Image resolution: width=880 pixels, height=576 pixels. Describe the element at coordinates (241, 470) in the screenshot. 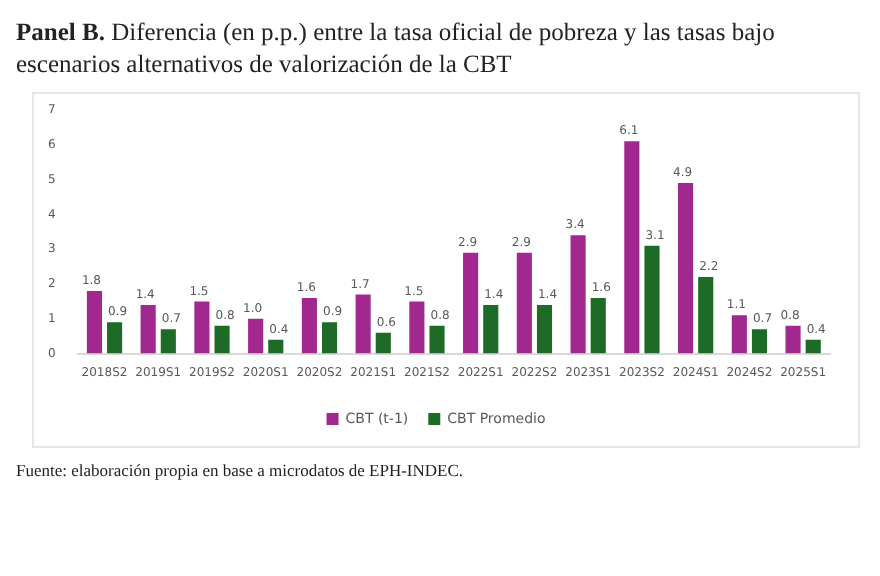

I see `source-note: Fuente: elaboración propia en base a microdatos de EPH-INDEC.` at that location.